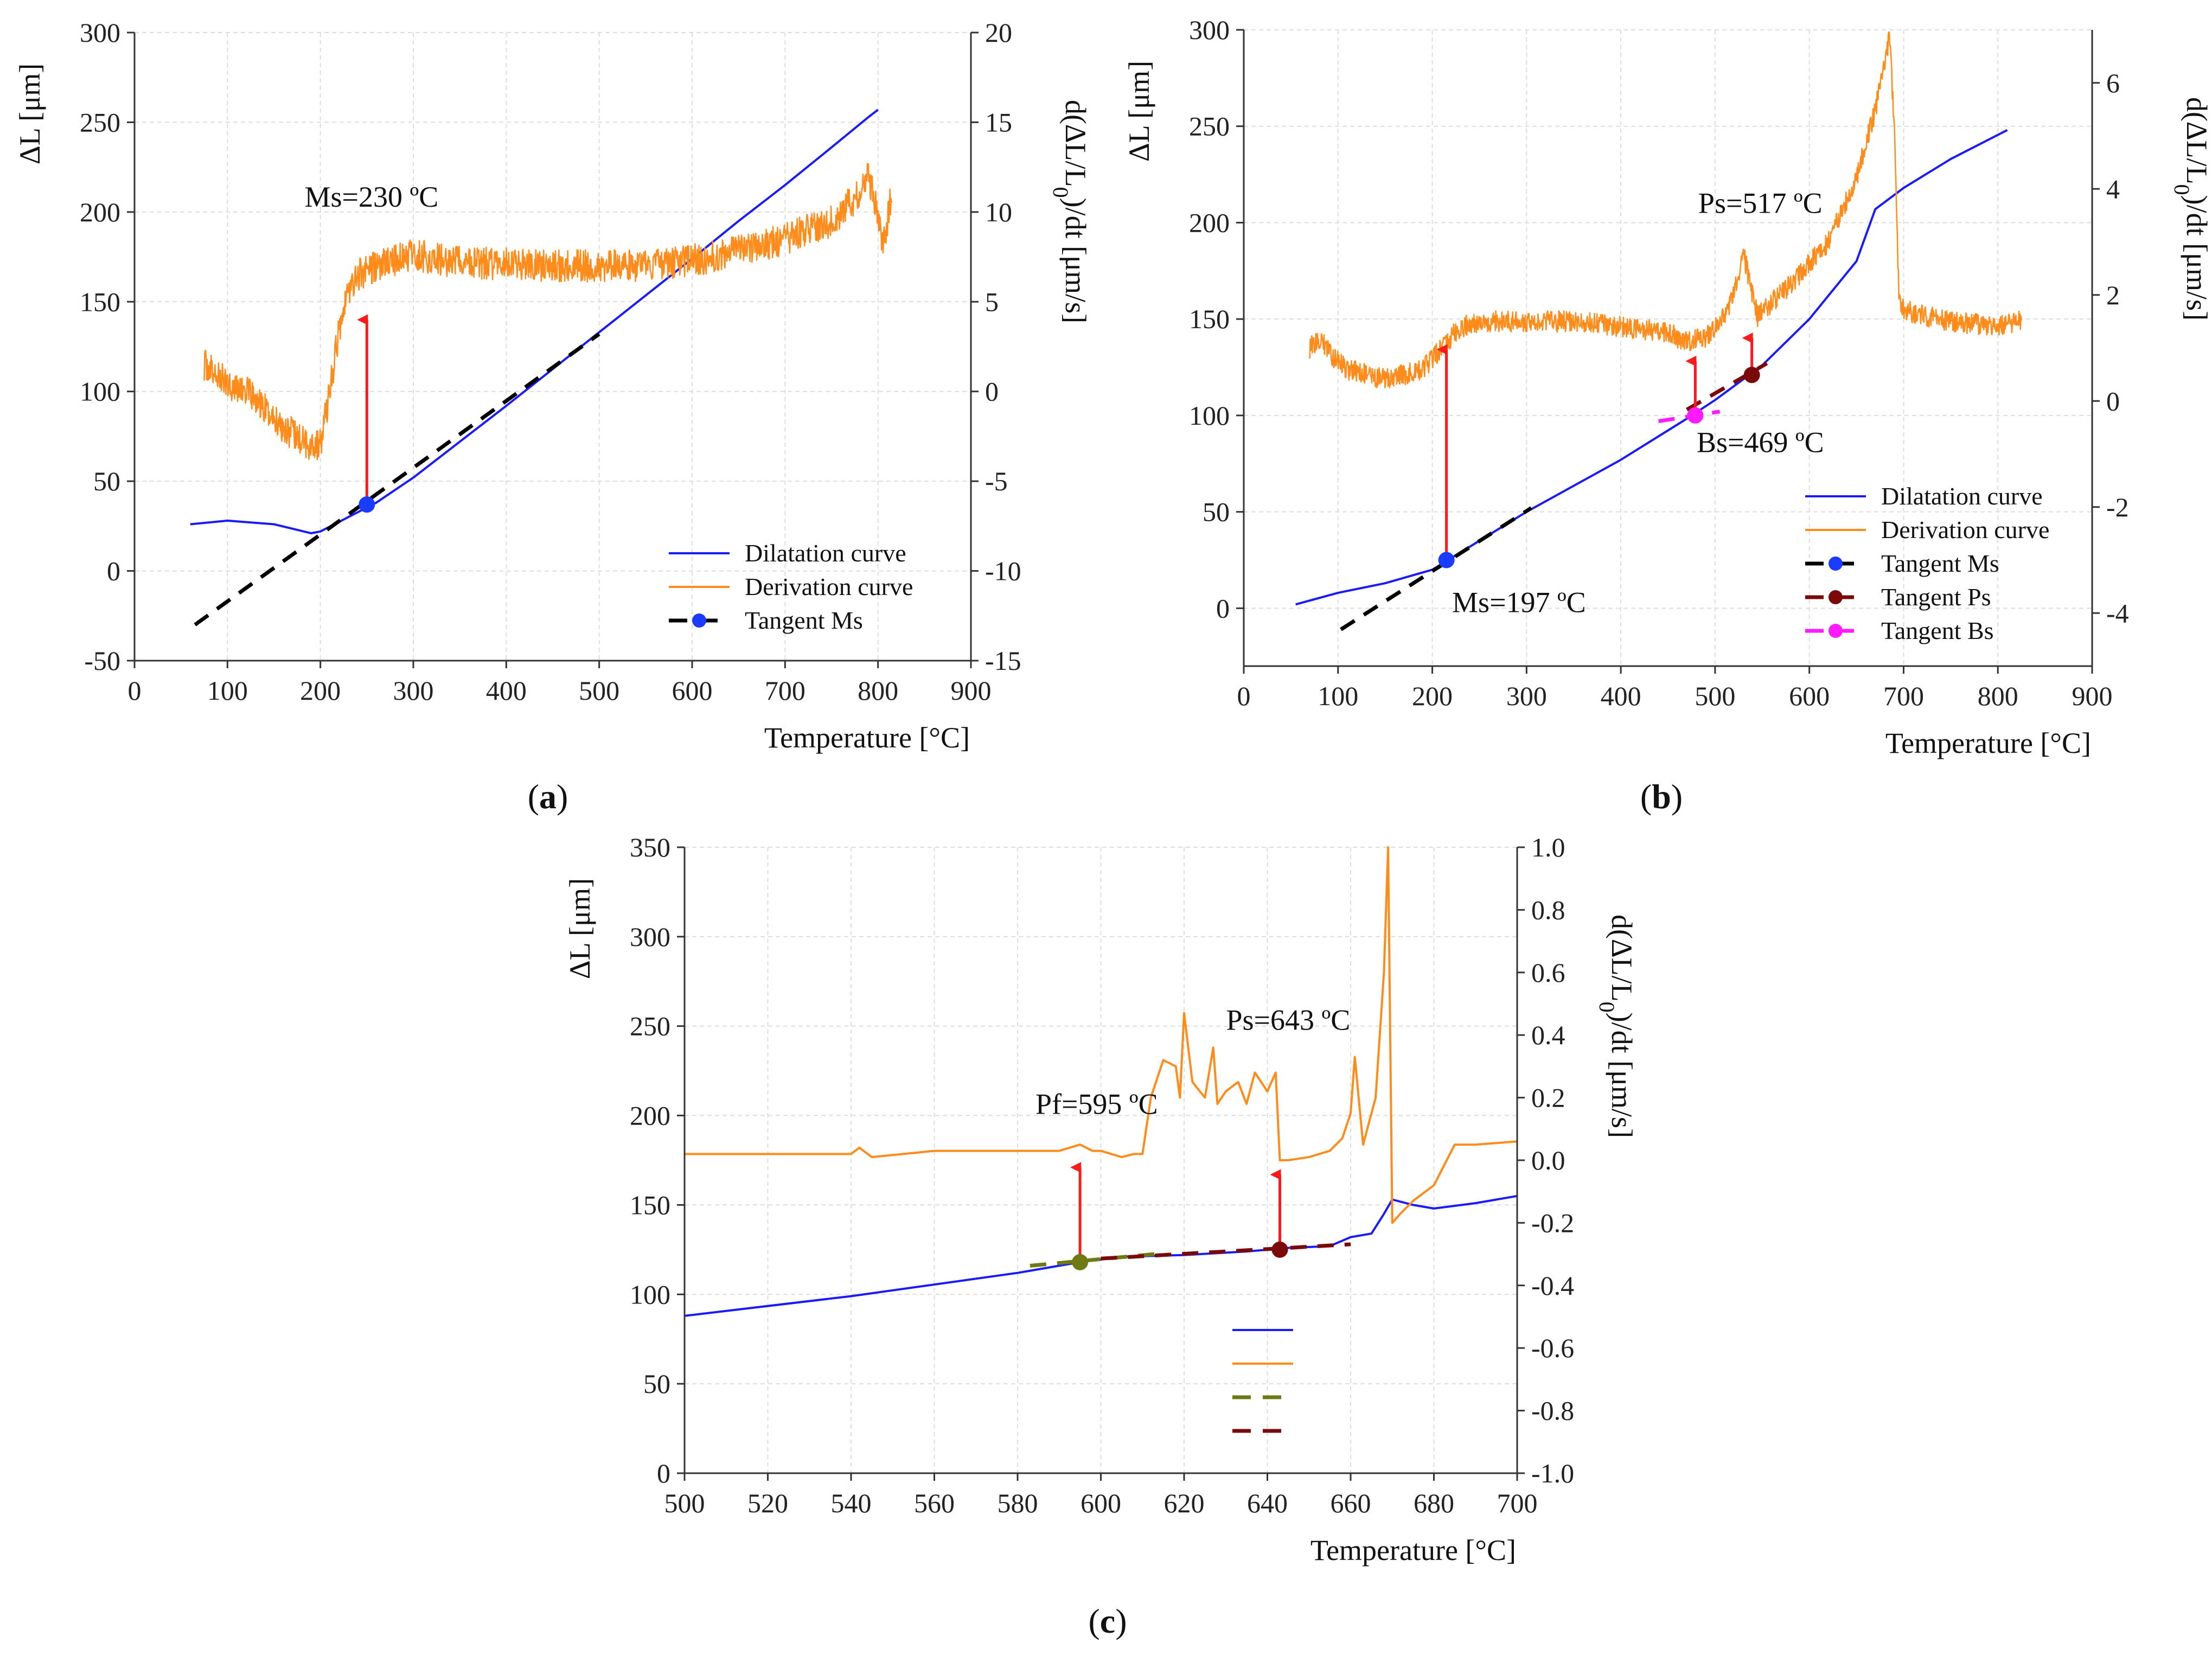  Describe the element at coordinates (1548, 1035) in the screenshot. I see `y2-tick-label: 0.4` at that location.